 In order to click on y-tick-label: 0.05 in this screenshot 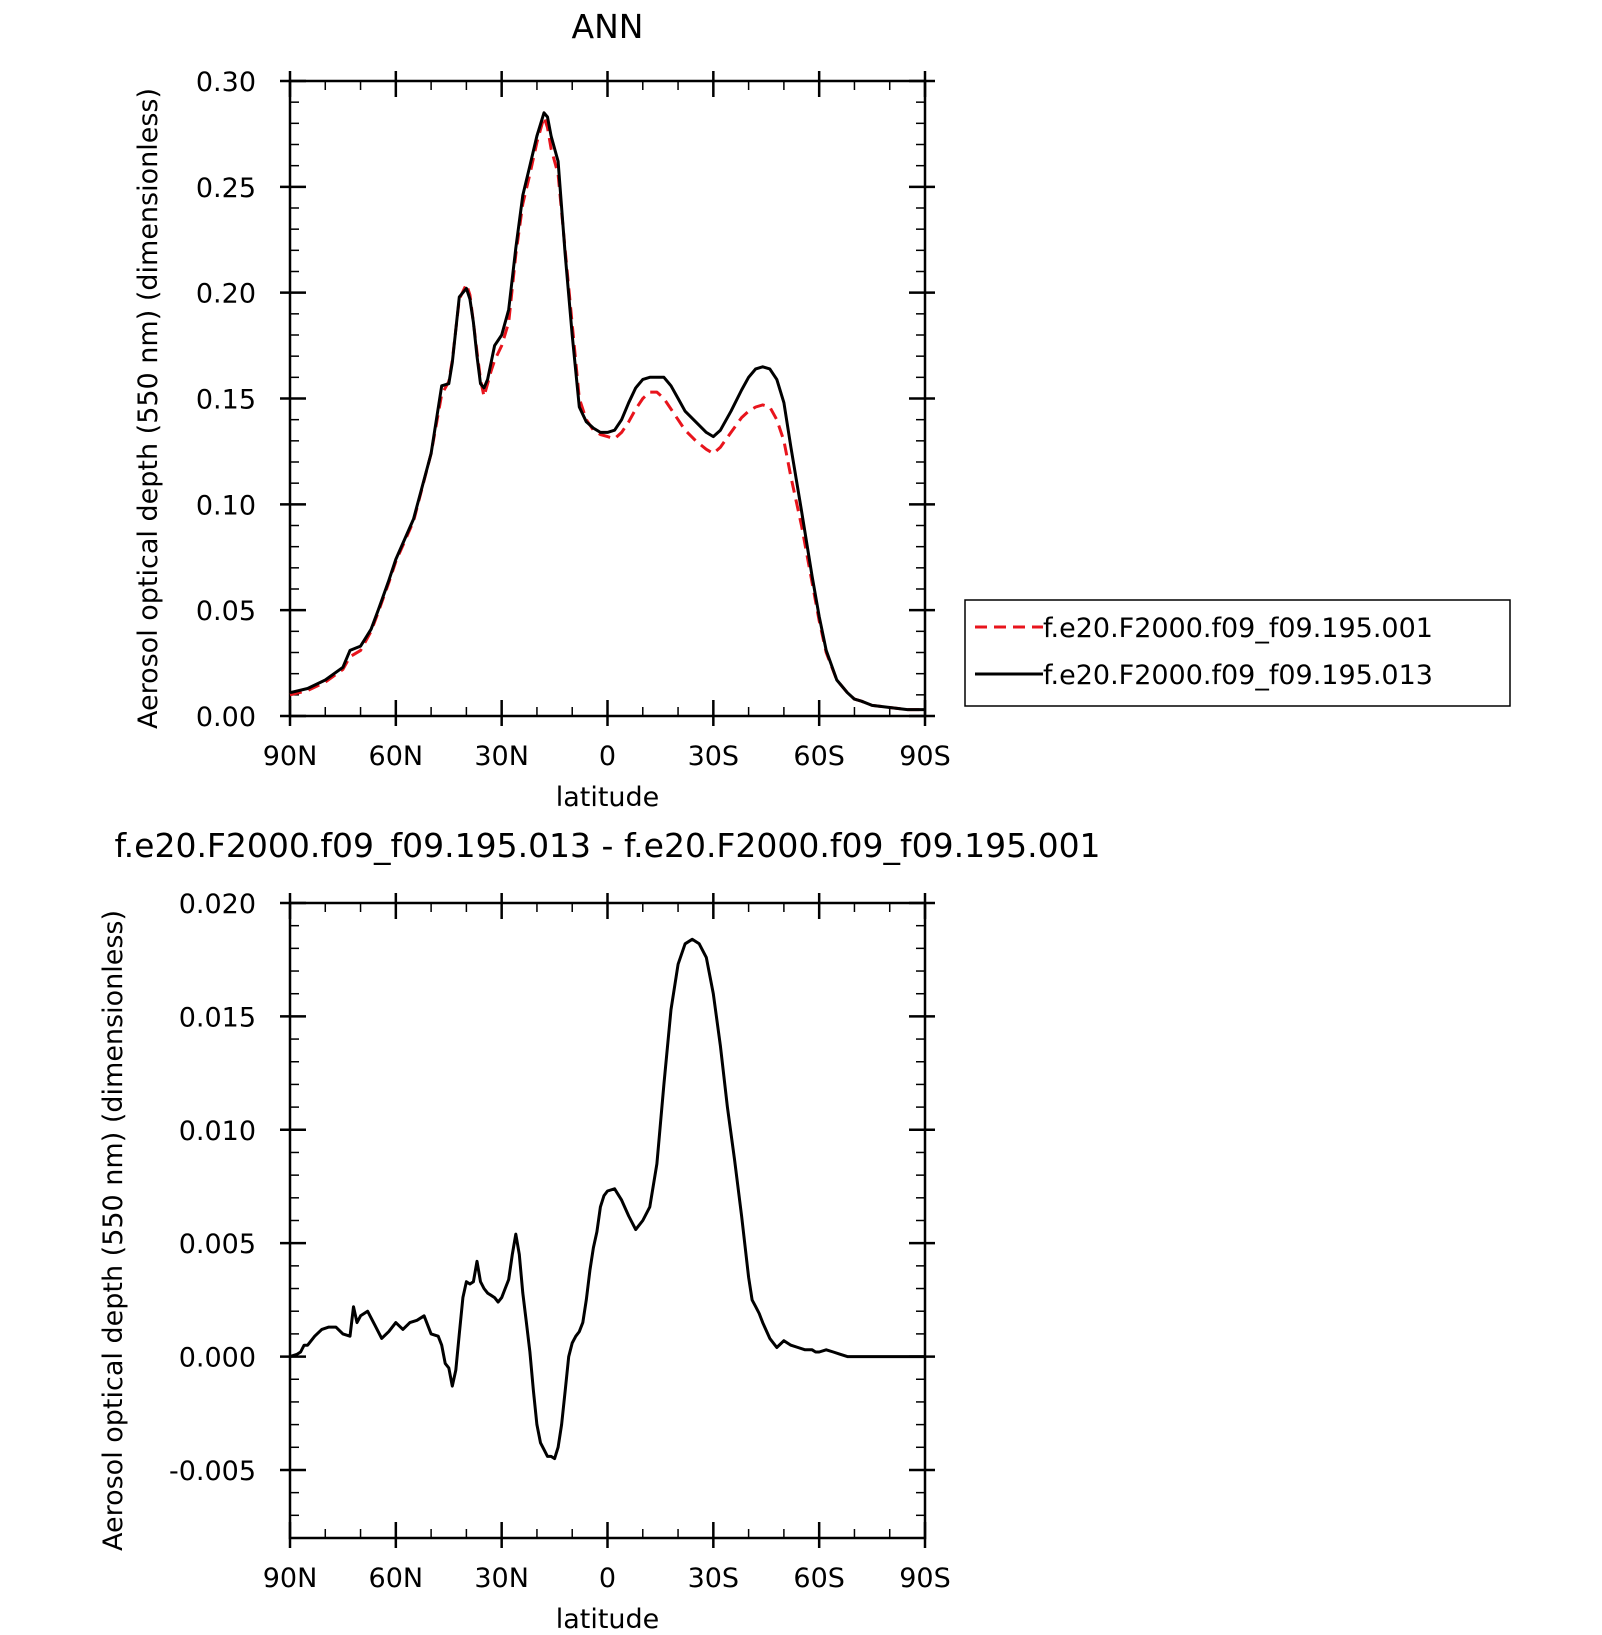, I will do `click(226, 611)`.